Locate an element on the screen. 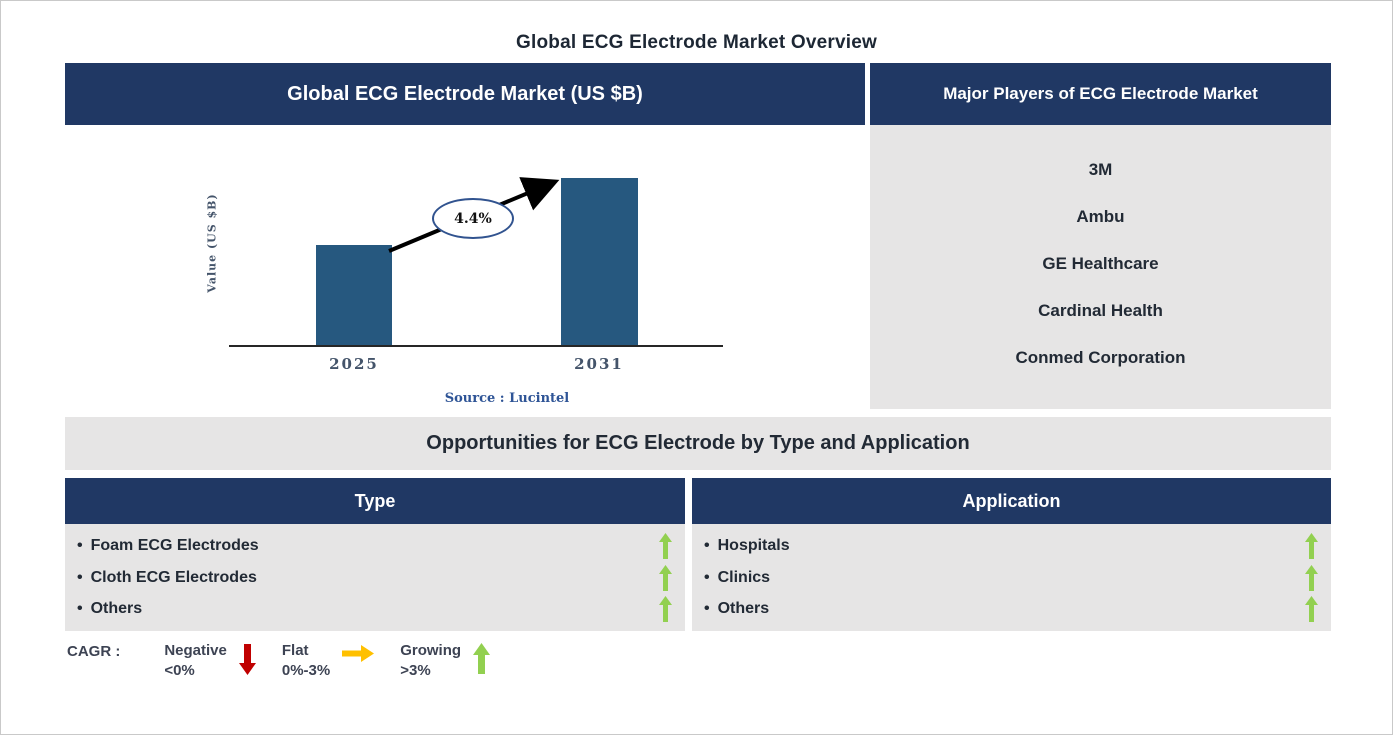 Image resolution: width=1393 pixels, height=735 pixels. list-item: • Foam ECG Electrodes is located at coordinates (375, 545).